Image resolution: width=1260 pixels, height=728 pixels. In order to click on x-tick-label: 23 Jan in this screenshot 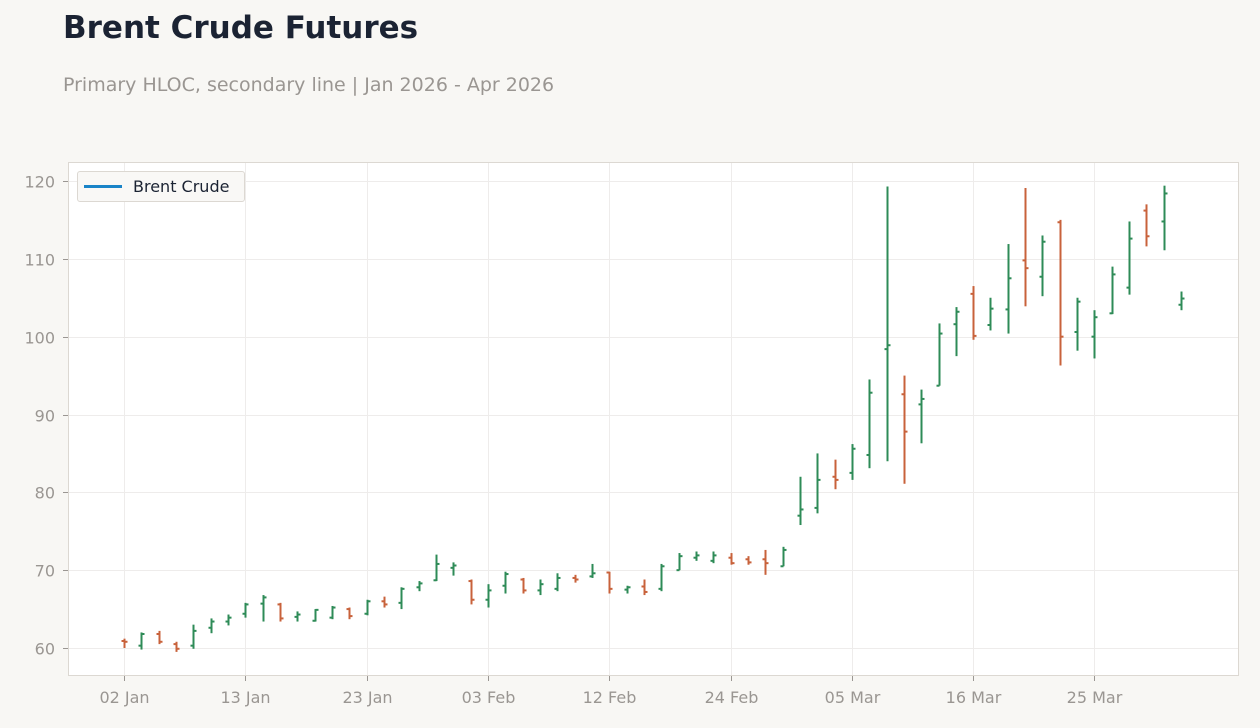, I will do `click(367, 697)`.